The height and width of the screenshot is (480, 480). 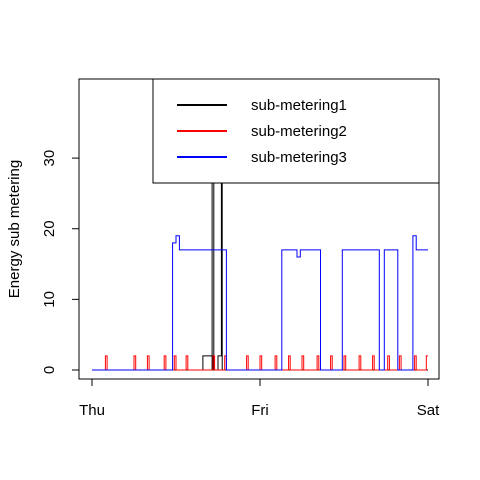 What do you see at coordinates (92, 410) in the screenshot?
I see `x-tick-label: Thu` at bounding box center [92, 410].